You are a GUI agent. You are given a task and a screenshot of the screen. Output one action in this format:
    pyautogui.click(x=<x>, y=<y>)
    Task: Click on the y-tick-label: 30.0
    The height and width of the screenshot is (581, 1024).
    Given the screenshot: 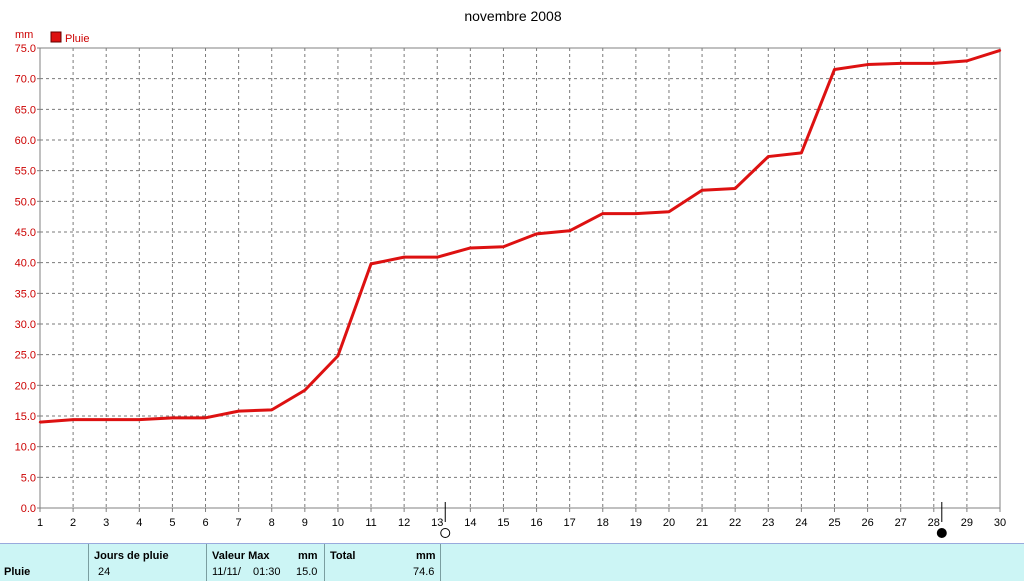 What is the action you would take?
    pyautogui.click(x=25, y=325)
    